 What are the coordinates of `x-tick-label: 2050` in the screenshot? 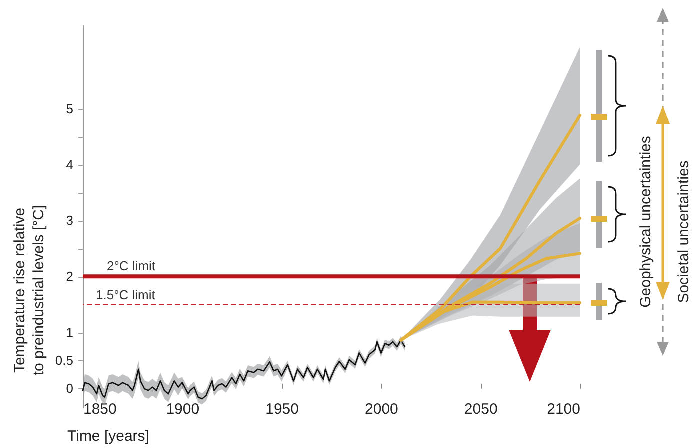 It's located at (481, 409).